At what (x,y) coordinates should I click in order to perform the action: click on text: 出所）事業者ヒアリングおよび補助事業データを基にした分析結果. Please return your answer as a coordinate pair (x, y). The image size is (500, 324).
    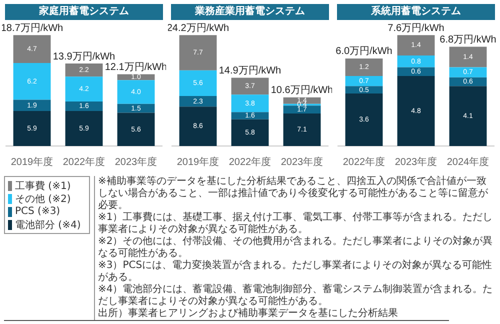
    Looking at the image, I should click on (248, 314).